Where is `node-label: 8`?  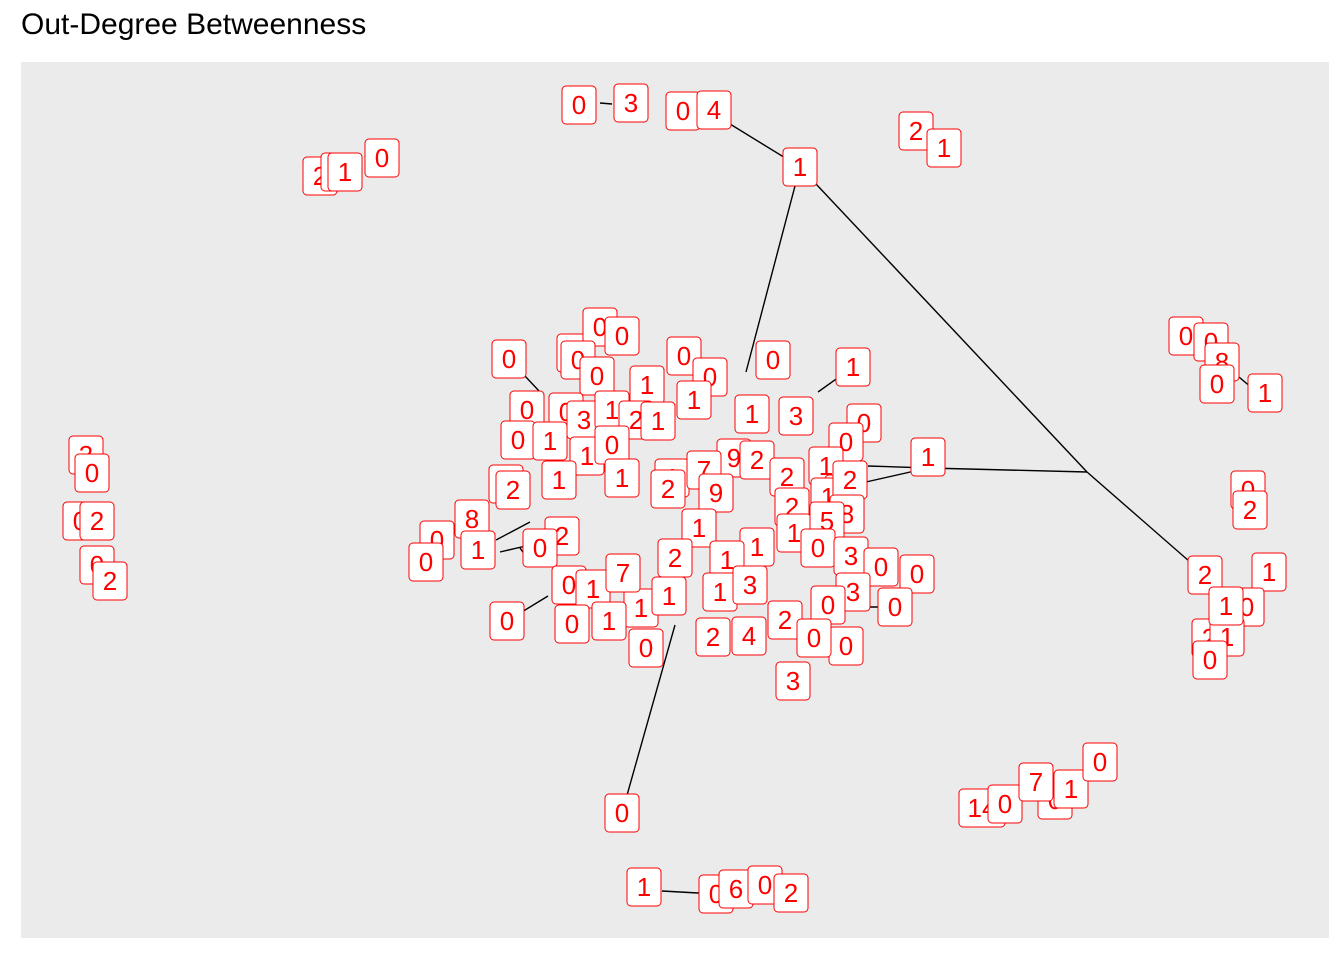 node-label: 8 is located at coordinates (472, 519).